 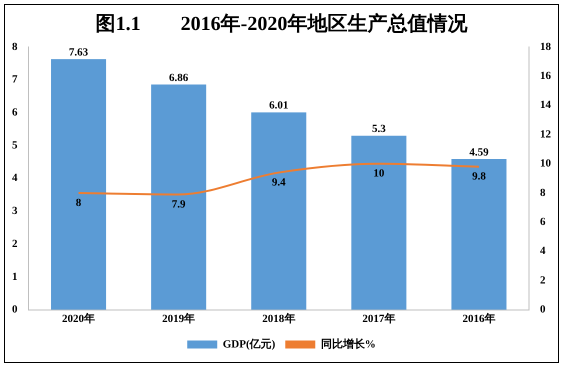 I want to click on data-label: 6.01, so click(x=278, y=106).